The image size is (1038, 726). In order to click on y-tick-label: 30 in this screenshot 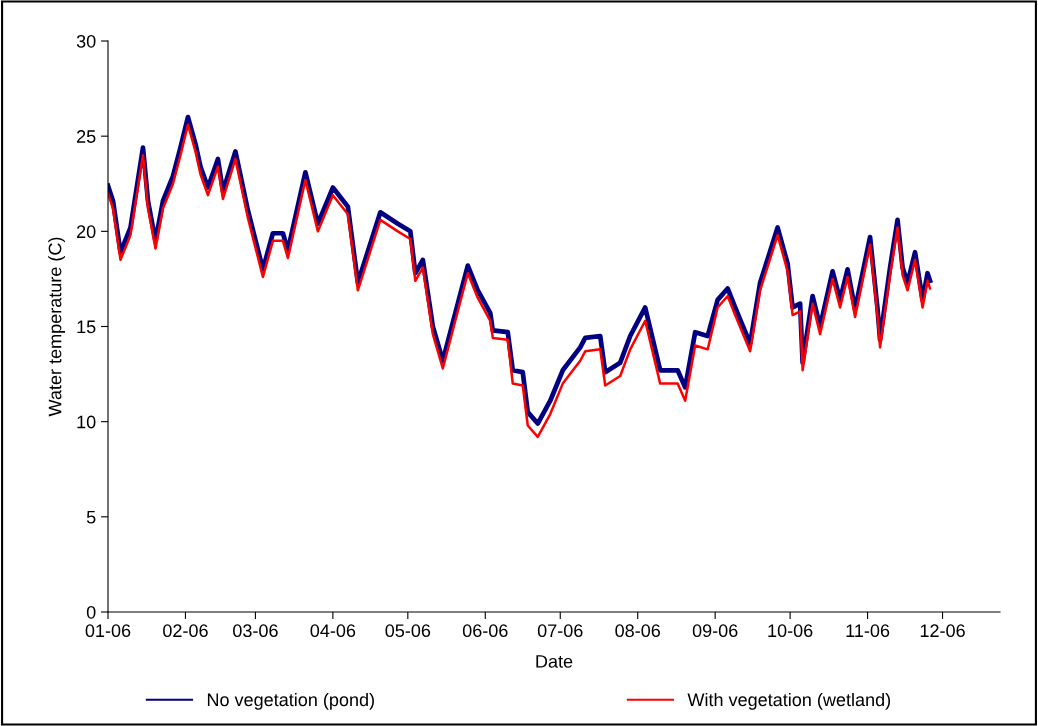, I will do `click(86, 41)`.